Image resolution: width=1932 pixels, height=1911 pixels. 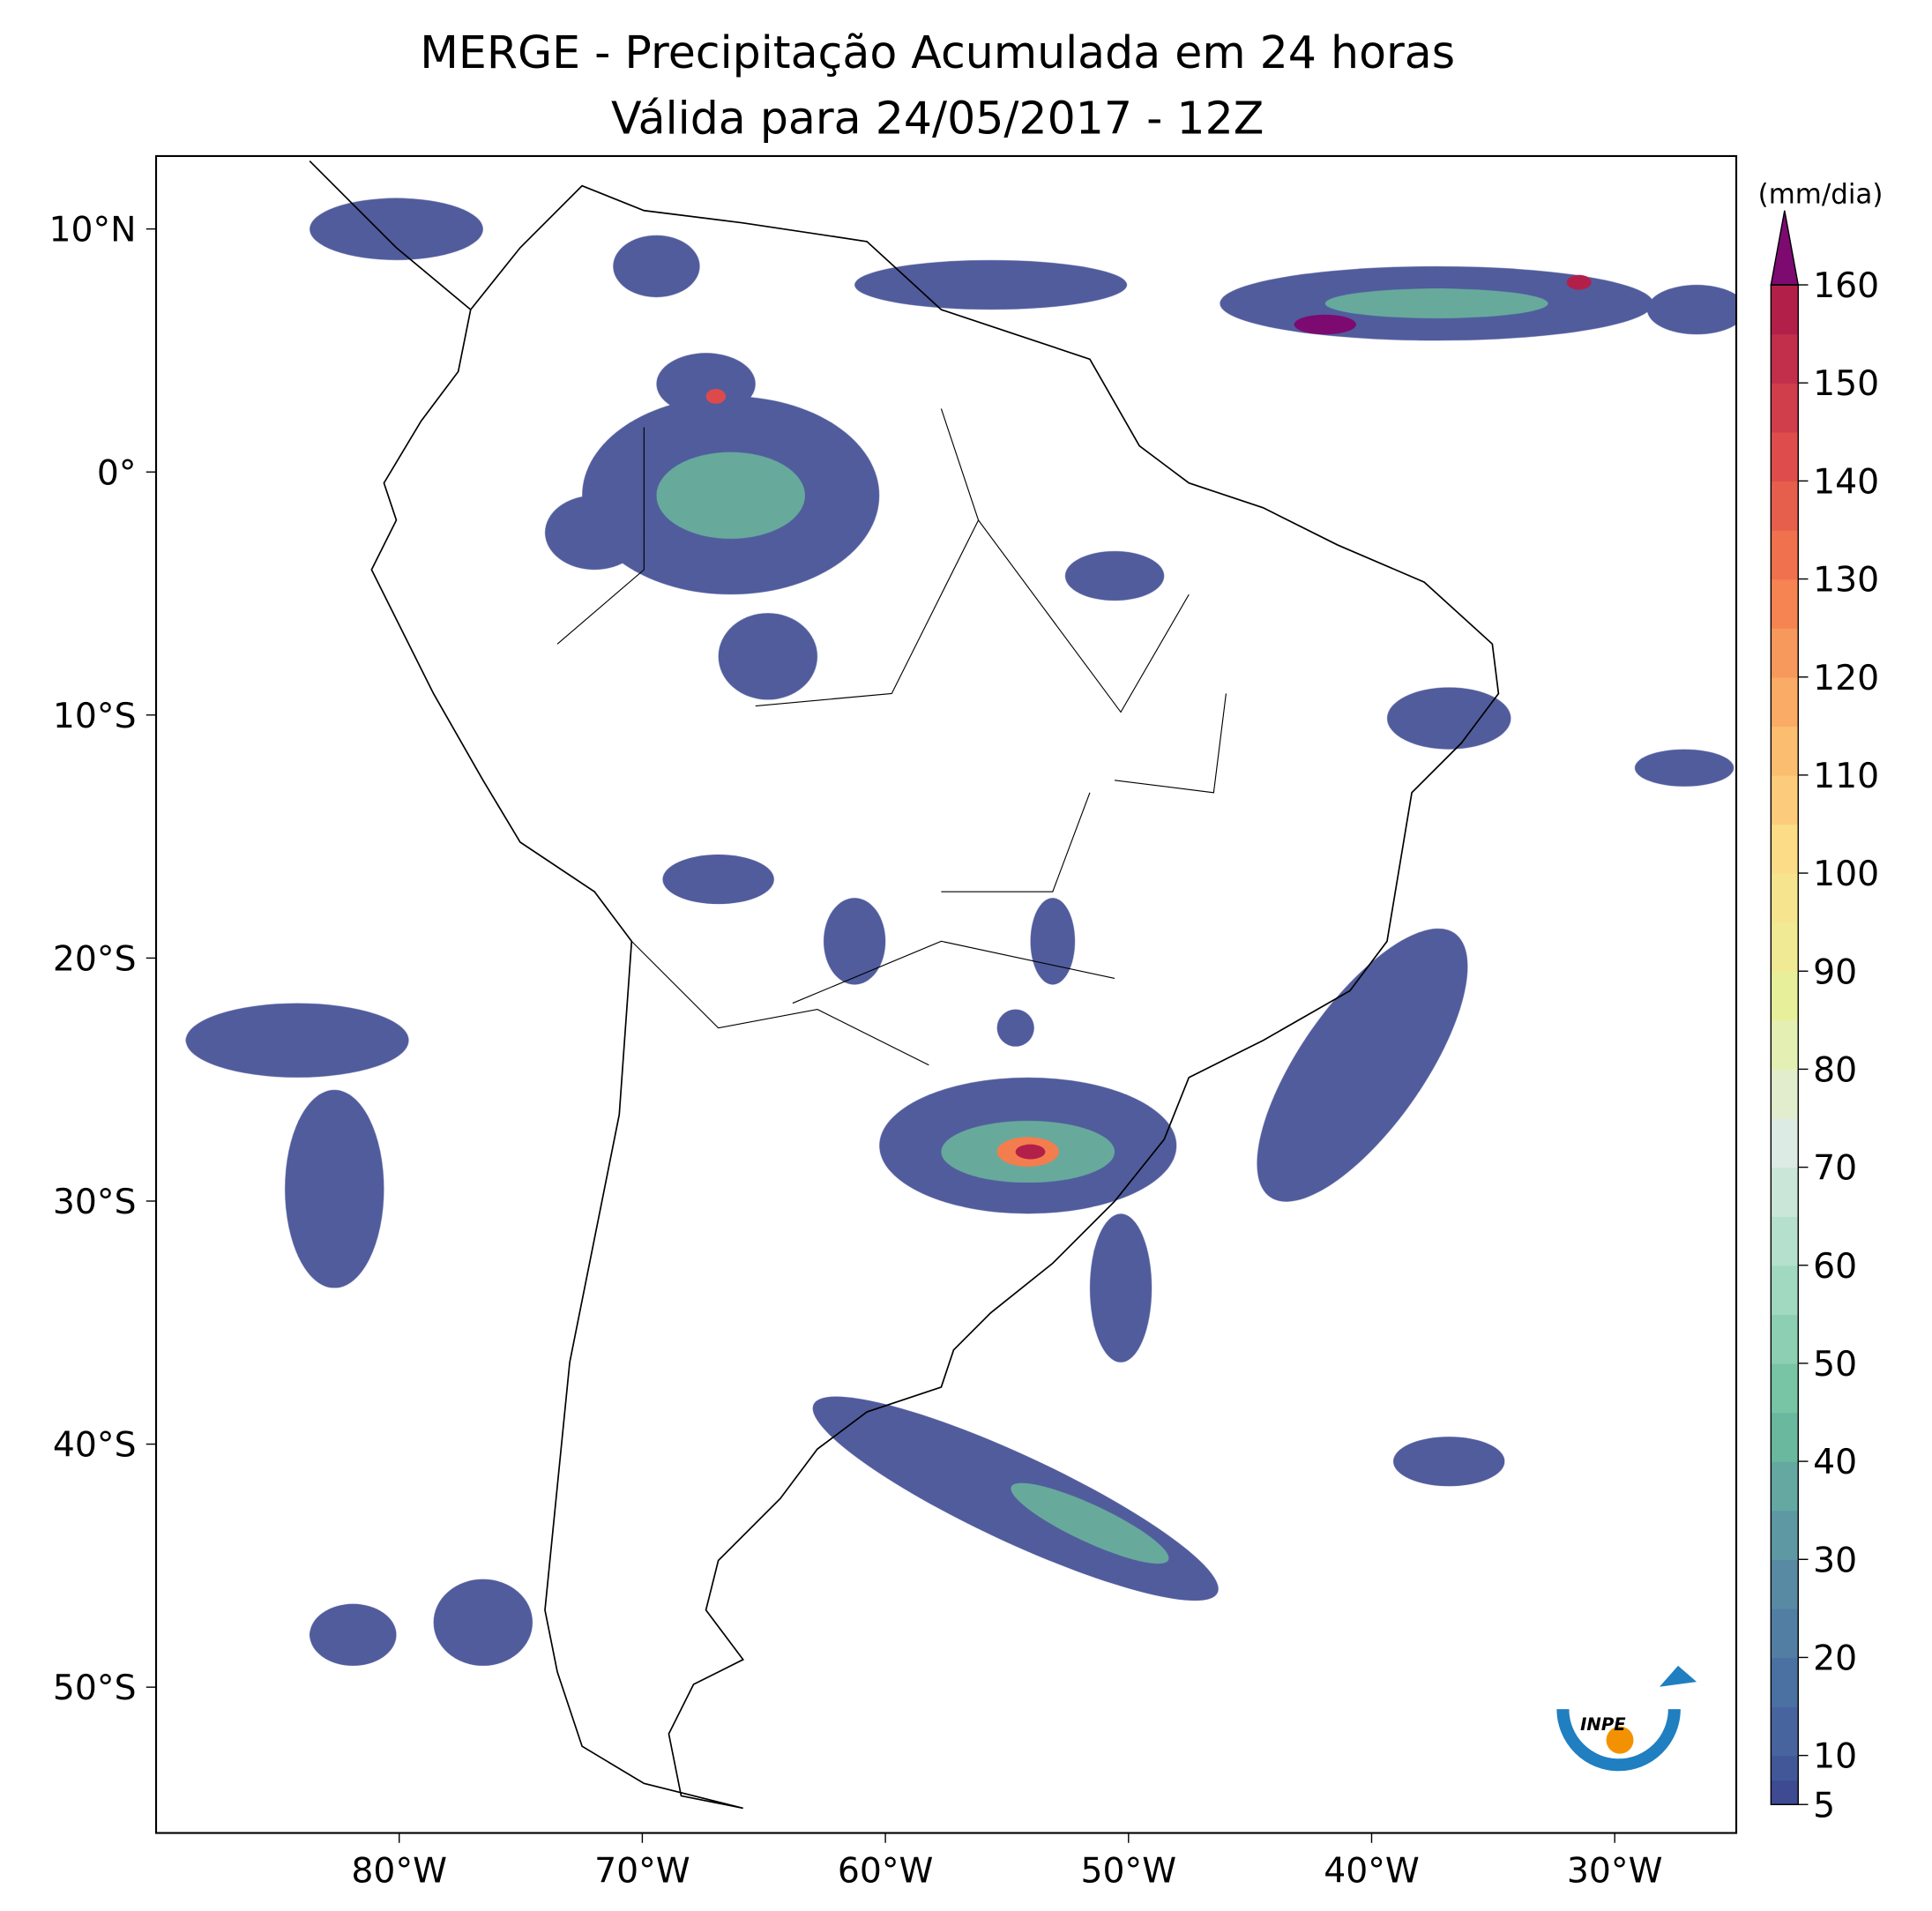 What do you see at coordinates (1846, 581) in the screenshot?
I see `colorbar-tick-label: 130` at bounding box center [1846, 581].